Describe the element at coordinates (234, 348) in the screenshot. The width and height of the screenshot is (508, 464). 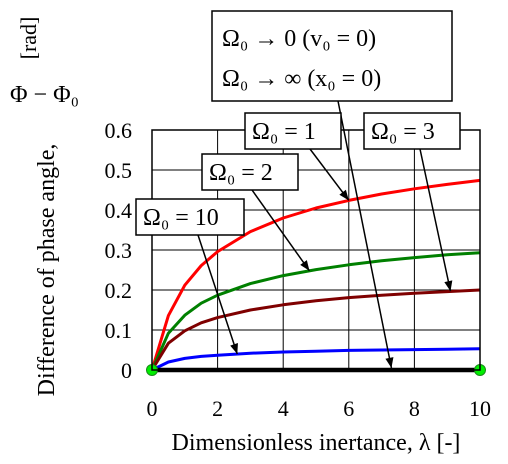
I see `arrow-omega-10-head` at that location.